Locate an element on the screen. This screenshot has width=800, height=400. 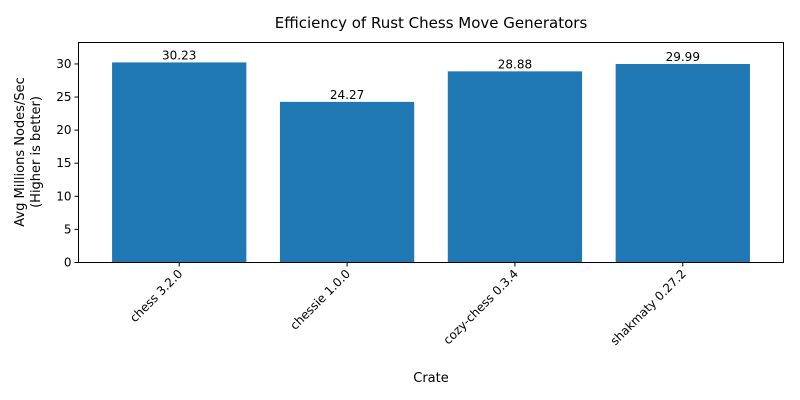
y-tick-label-4: 20 is located at coordinates (63, 130).